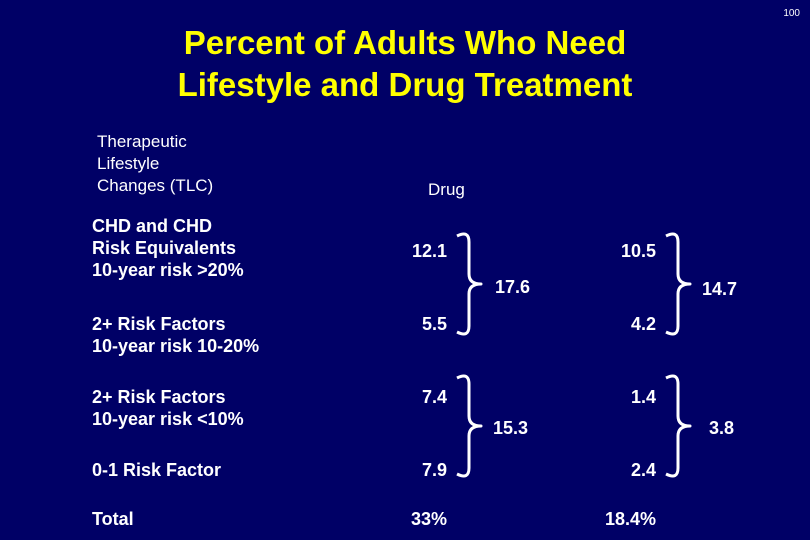 This screenshot has width=810, height=540. What do you see at coordinates (434, 397) in the screenshot?
I see `tlc-value-risk-lt10: 7.4` at bounding box center [434, 397].